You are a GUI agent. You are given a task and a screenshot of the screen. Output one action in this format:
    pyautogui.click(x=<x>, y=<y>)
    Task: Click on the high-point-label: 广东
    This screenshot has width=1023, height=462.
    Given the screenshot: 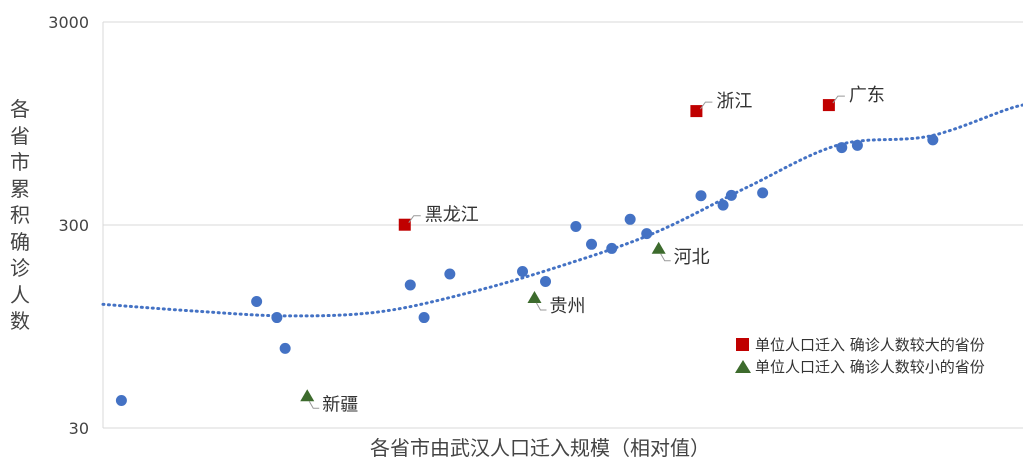 What is the action you would take?
    pyautogui.click(x=867, y=95)
    